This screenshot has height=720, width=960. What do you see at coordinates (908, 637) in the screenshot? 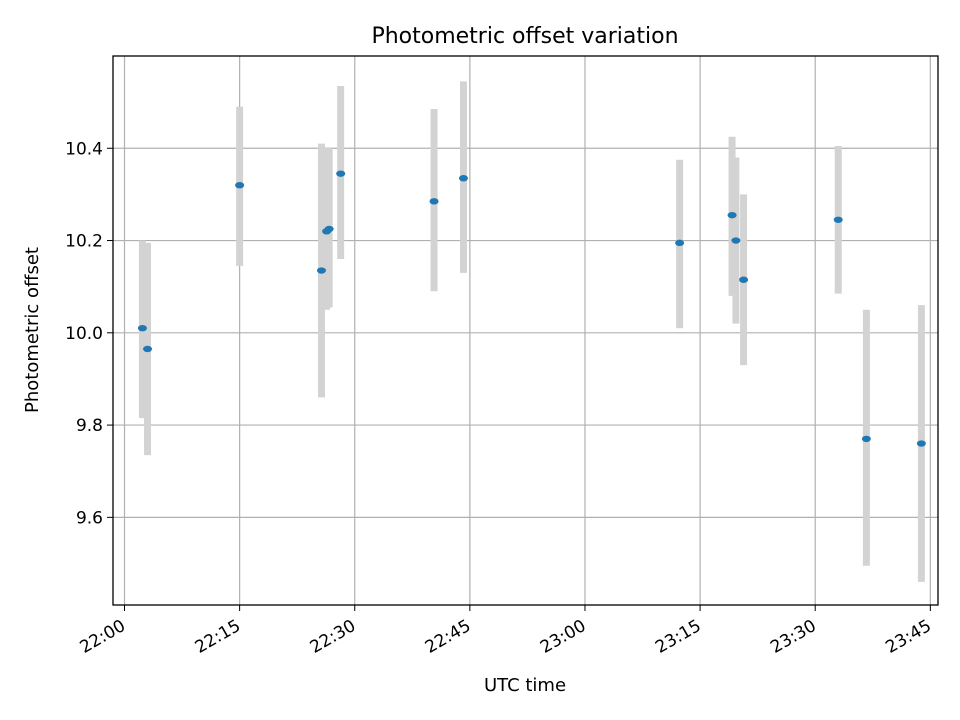
I see `x-tick-label: 23:45` at bounding box center [908, 637].